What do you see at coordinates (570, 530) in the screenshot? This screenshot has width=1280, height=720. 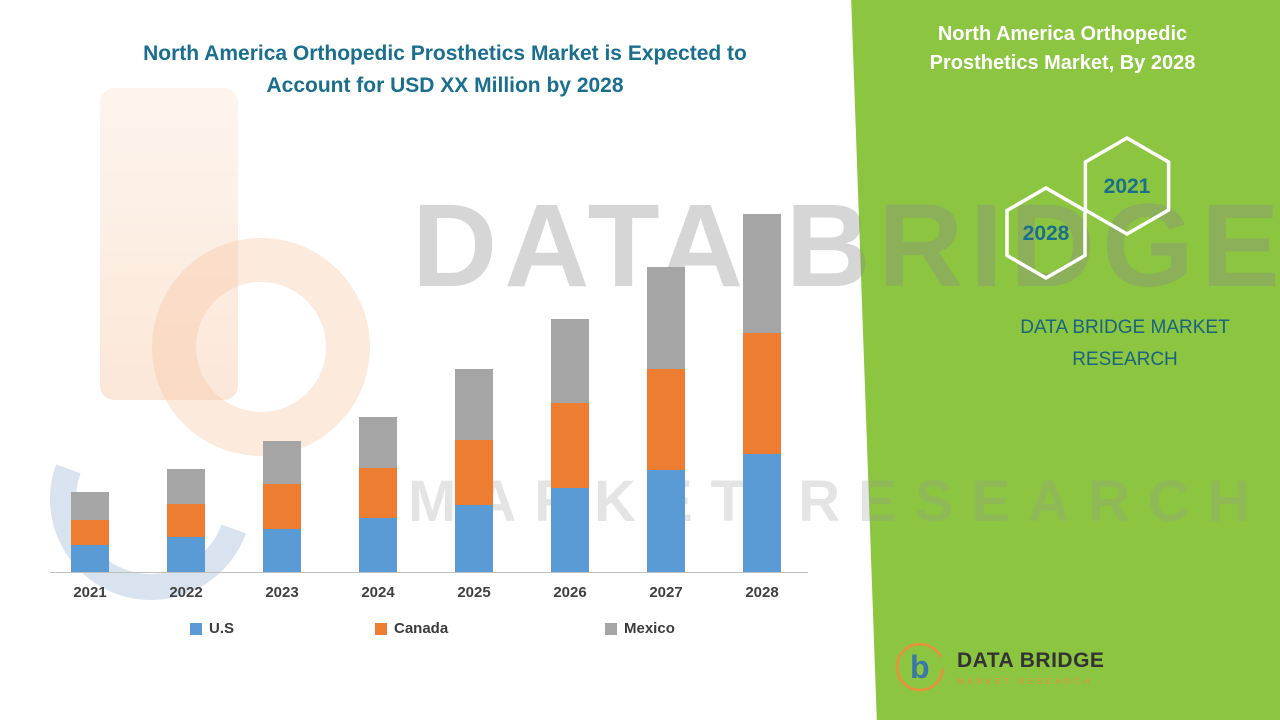 I see `bar-segment-US-2026` at bounding box center [570, 530].